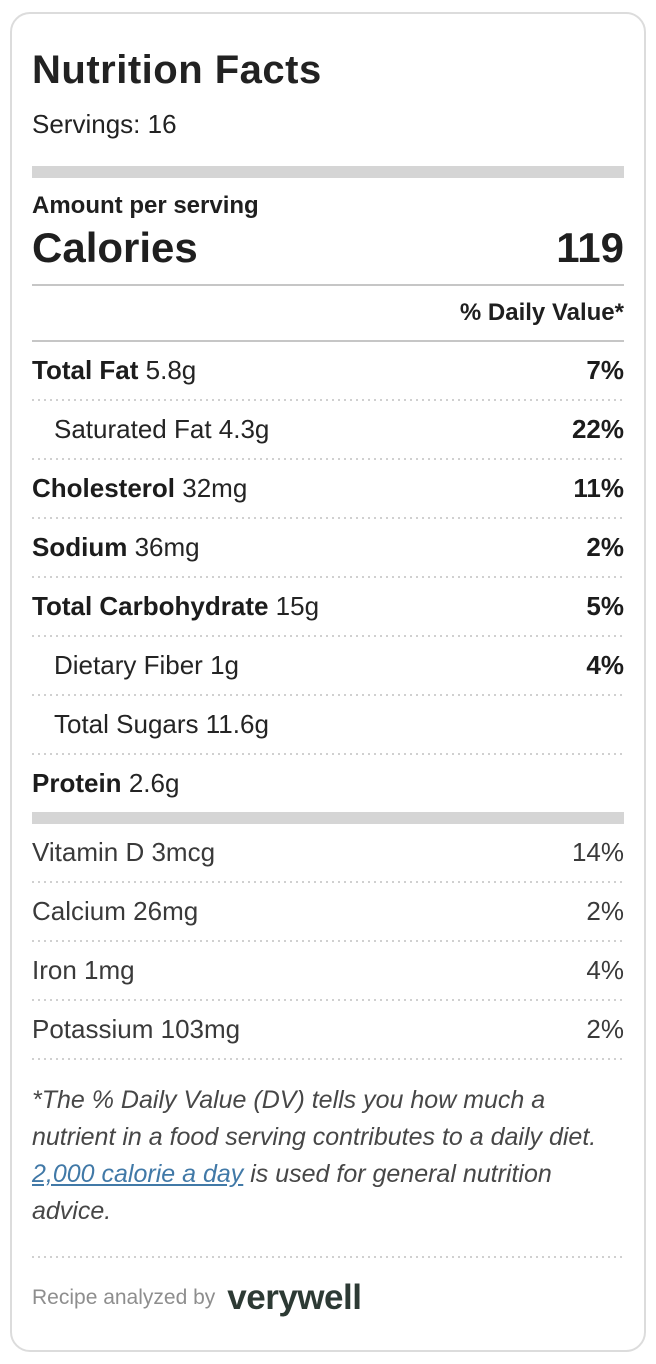 Image resolution: width=656 pixels, height=1364 pixels. Describe the element at coordinates (138, 1174) in the screenshot. I see `calorie-diet-link: 2,000 calorie a day` at that location.